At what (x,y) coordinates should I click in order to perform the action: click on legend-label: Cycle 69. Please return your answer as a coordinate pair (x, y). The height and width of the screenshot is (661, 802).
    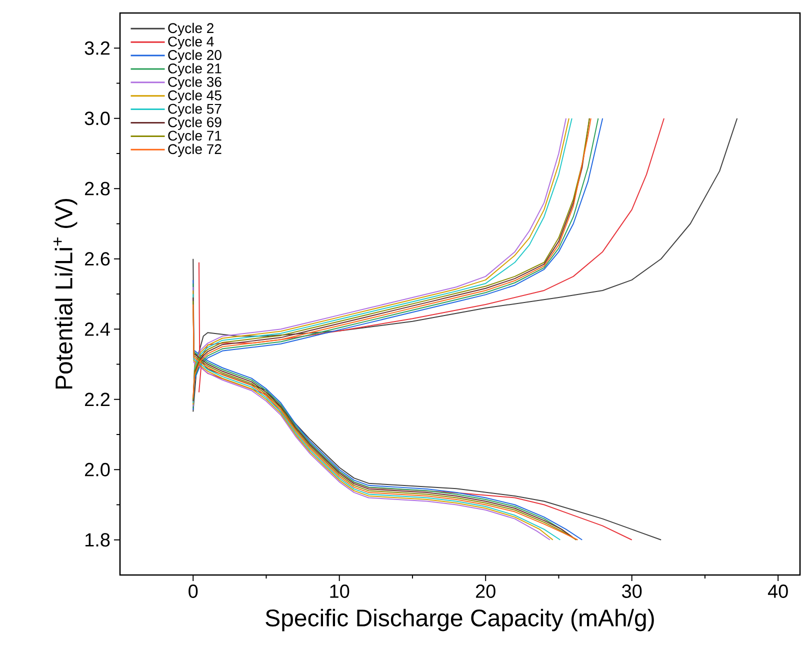
    Looking at the image, I should click on (195, 123).